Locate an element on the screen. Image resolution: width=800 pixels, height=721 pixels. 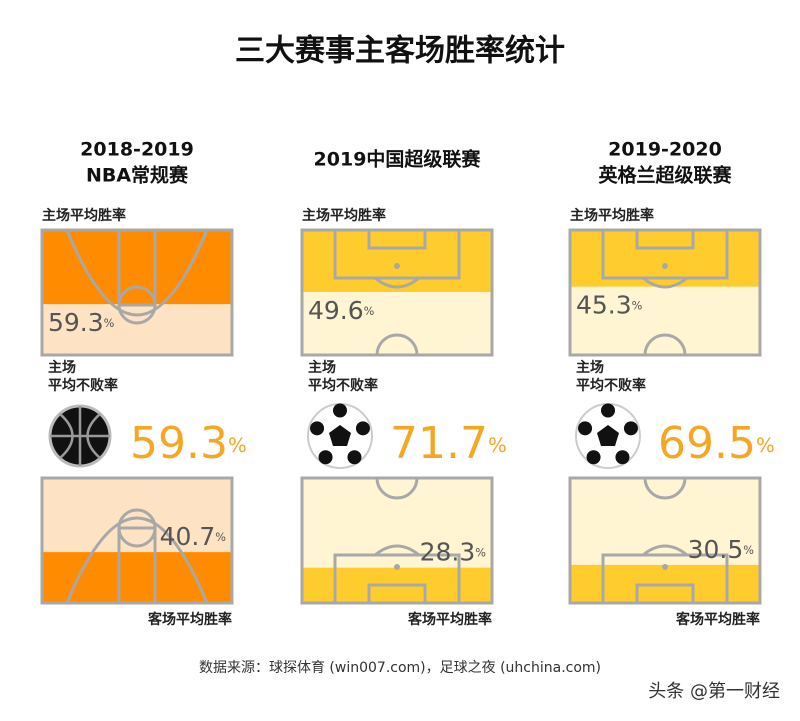
number: 30.5 is located at coordinates (716, 549).